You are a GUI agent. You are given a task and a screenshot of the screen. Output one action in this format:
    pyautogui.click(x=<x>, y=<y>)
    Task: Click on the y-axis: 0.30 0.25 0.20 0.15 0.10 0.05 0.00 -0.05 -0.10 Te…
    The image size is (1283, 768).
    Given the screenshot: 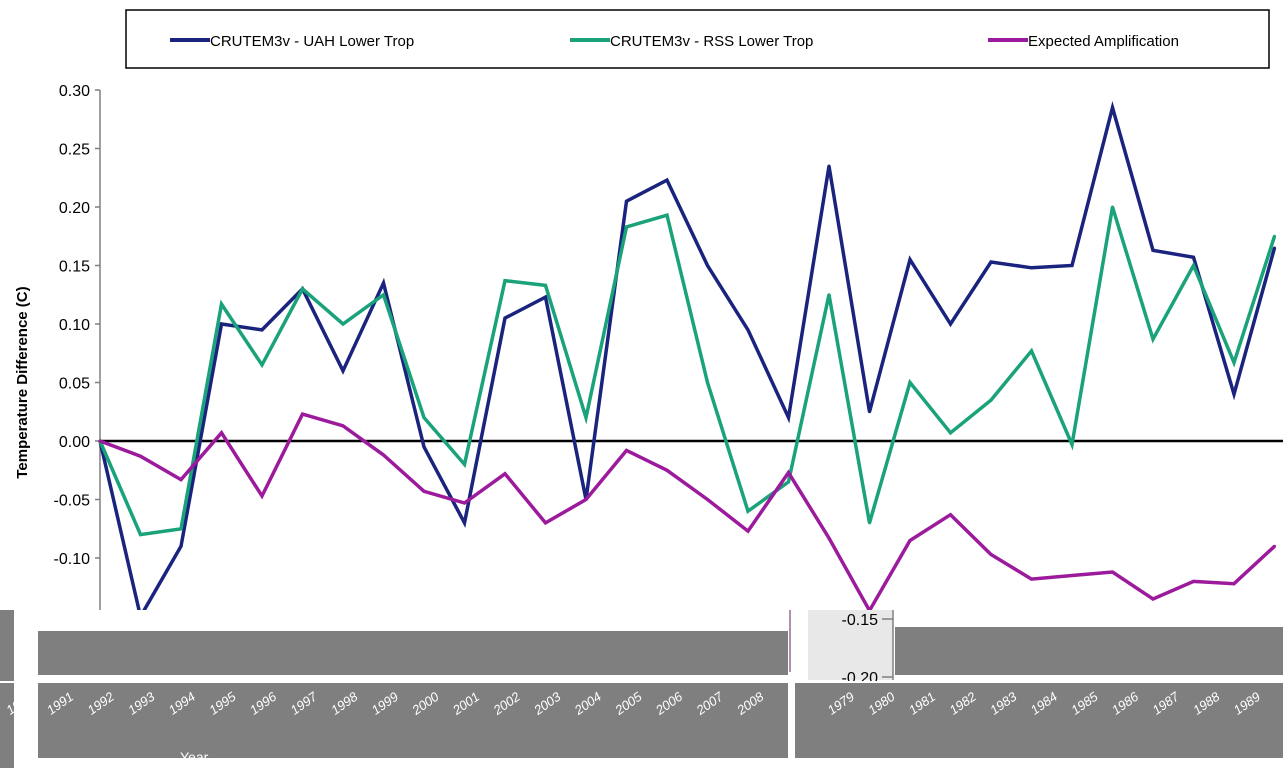 What is the action you would take?
    pyautogui.click(x=57, y=346)
    